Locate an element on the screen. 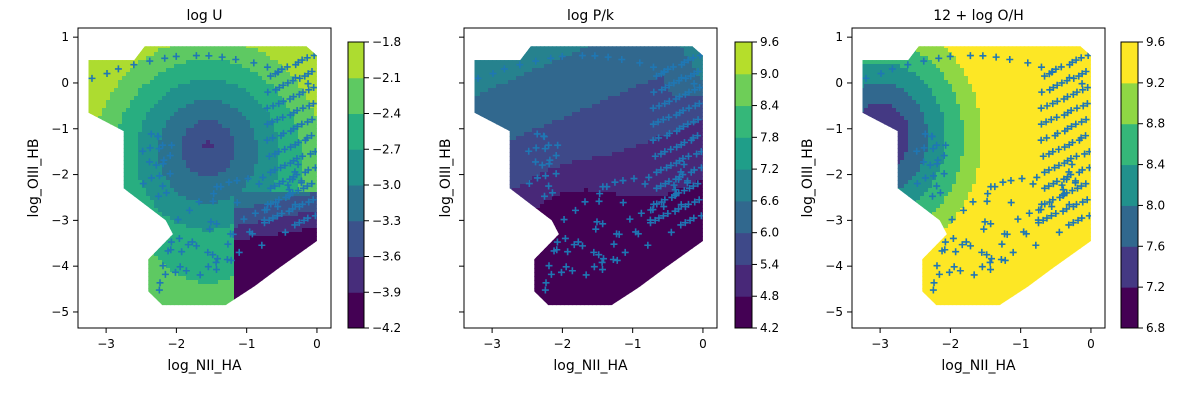  colorbar-tick-label: −3.0 is located at coordinates (386, 185).